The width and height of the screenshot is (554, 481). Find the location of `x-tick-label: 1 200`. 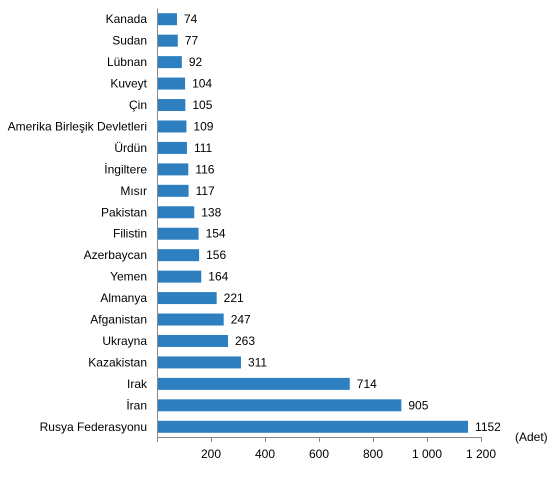

x-tick-label: 1 200 is located at coordinates (481, 454).